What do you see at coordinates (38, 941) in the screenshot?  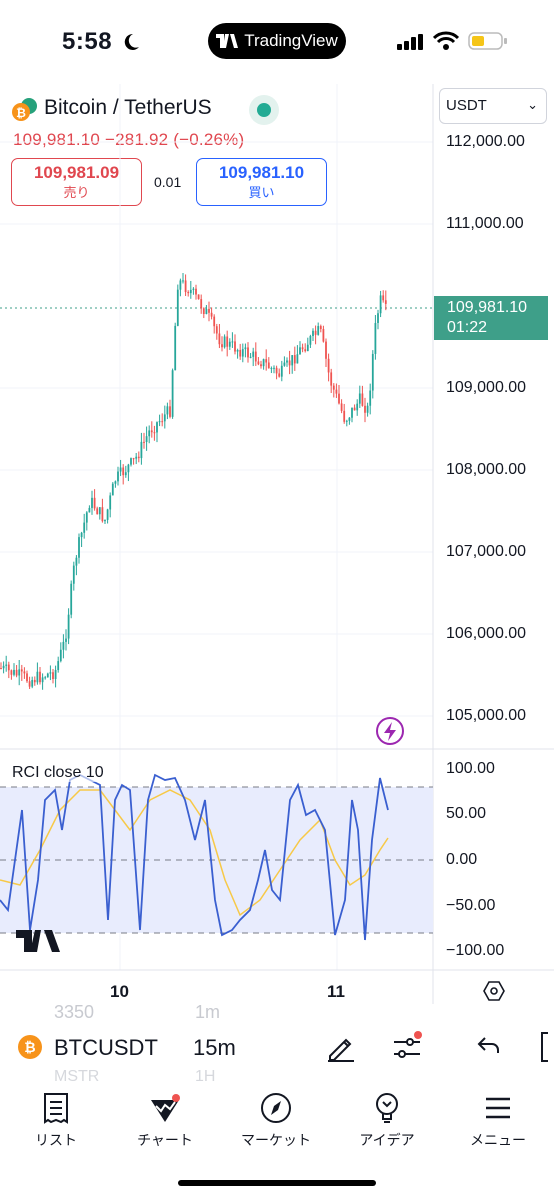 I see `tradingview-watermark-icon` at bounding box center [38, 941].